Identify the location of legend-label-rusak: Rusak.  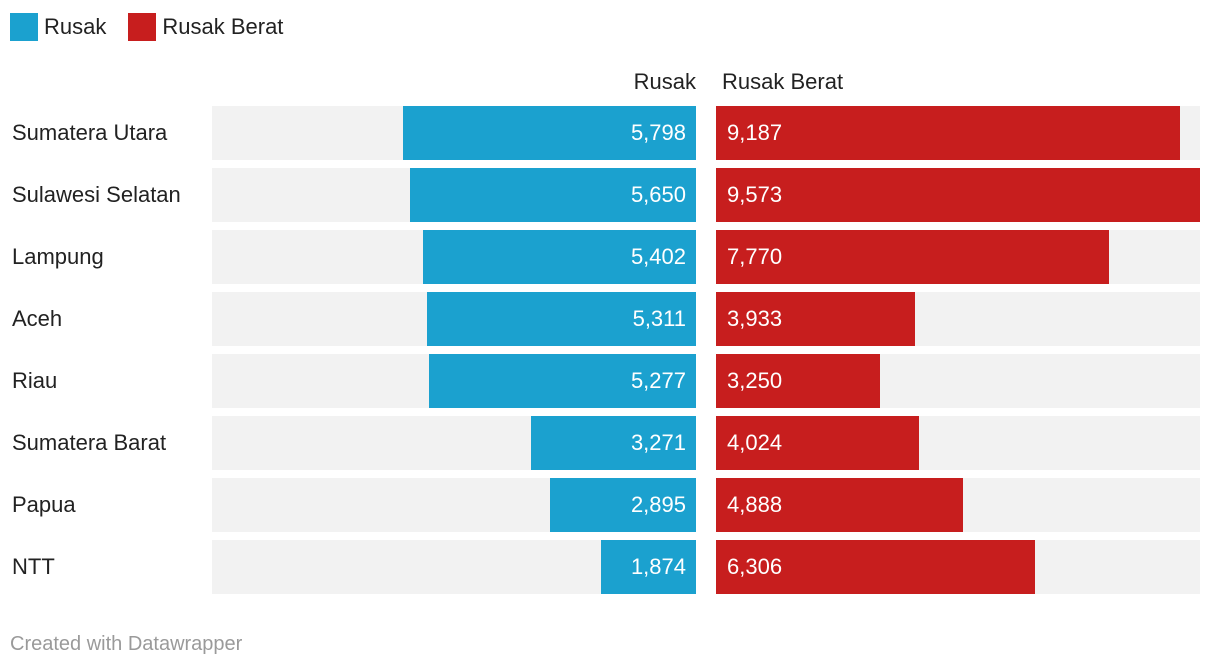
(75, 26).